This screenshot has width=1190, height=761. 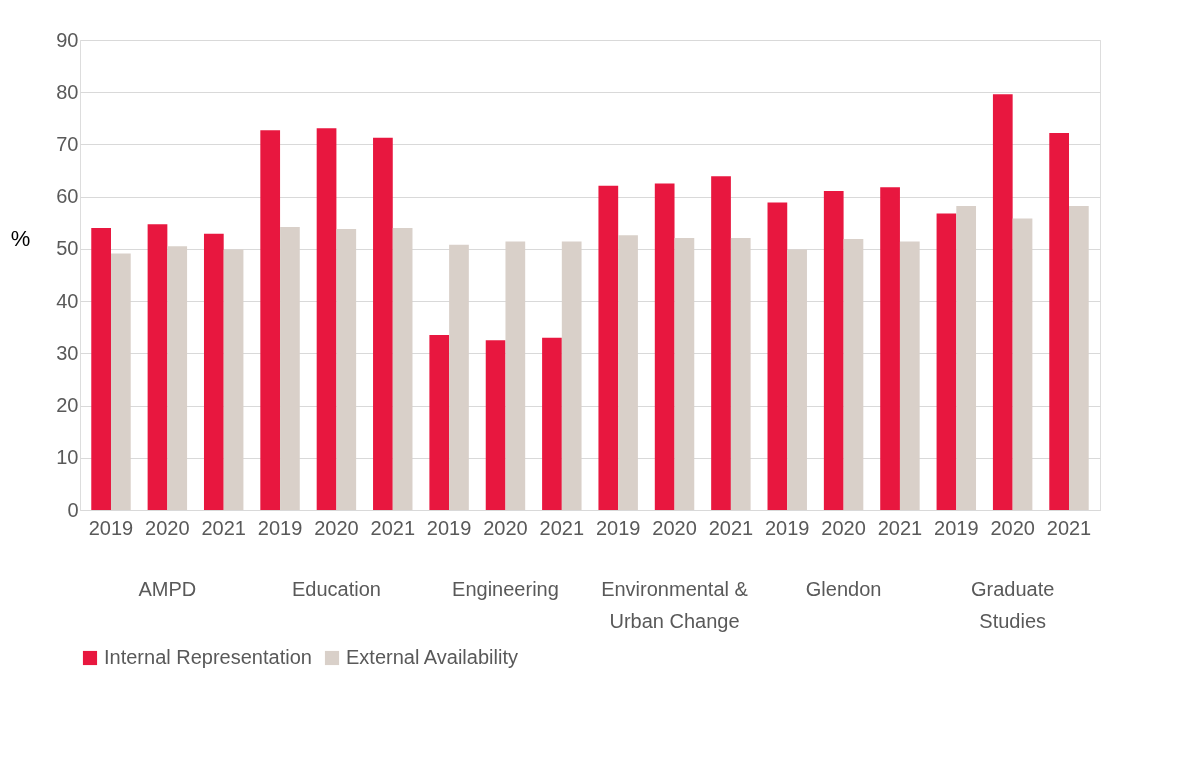 What do you see at coordinates (67, 143) in the screenshot?
I see `y-tick-label: 70` at bounding box center [67, 143].